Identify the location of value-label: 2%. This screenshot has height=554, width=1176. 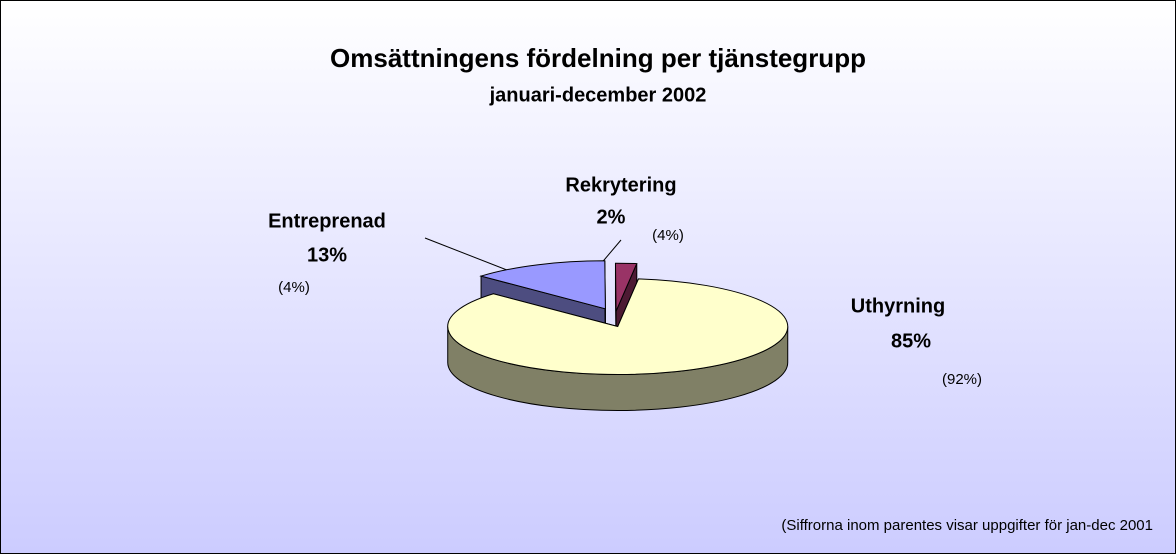
(611, 217).